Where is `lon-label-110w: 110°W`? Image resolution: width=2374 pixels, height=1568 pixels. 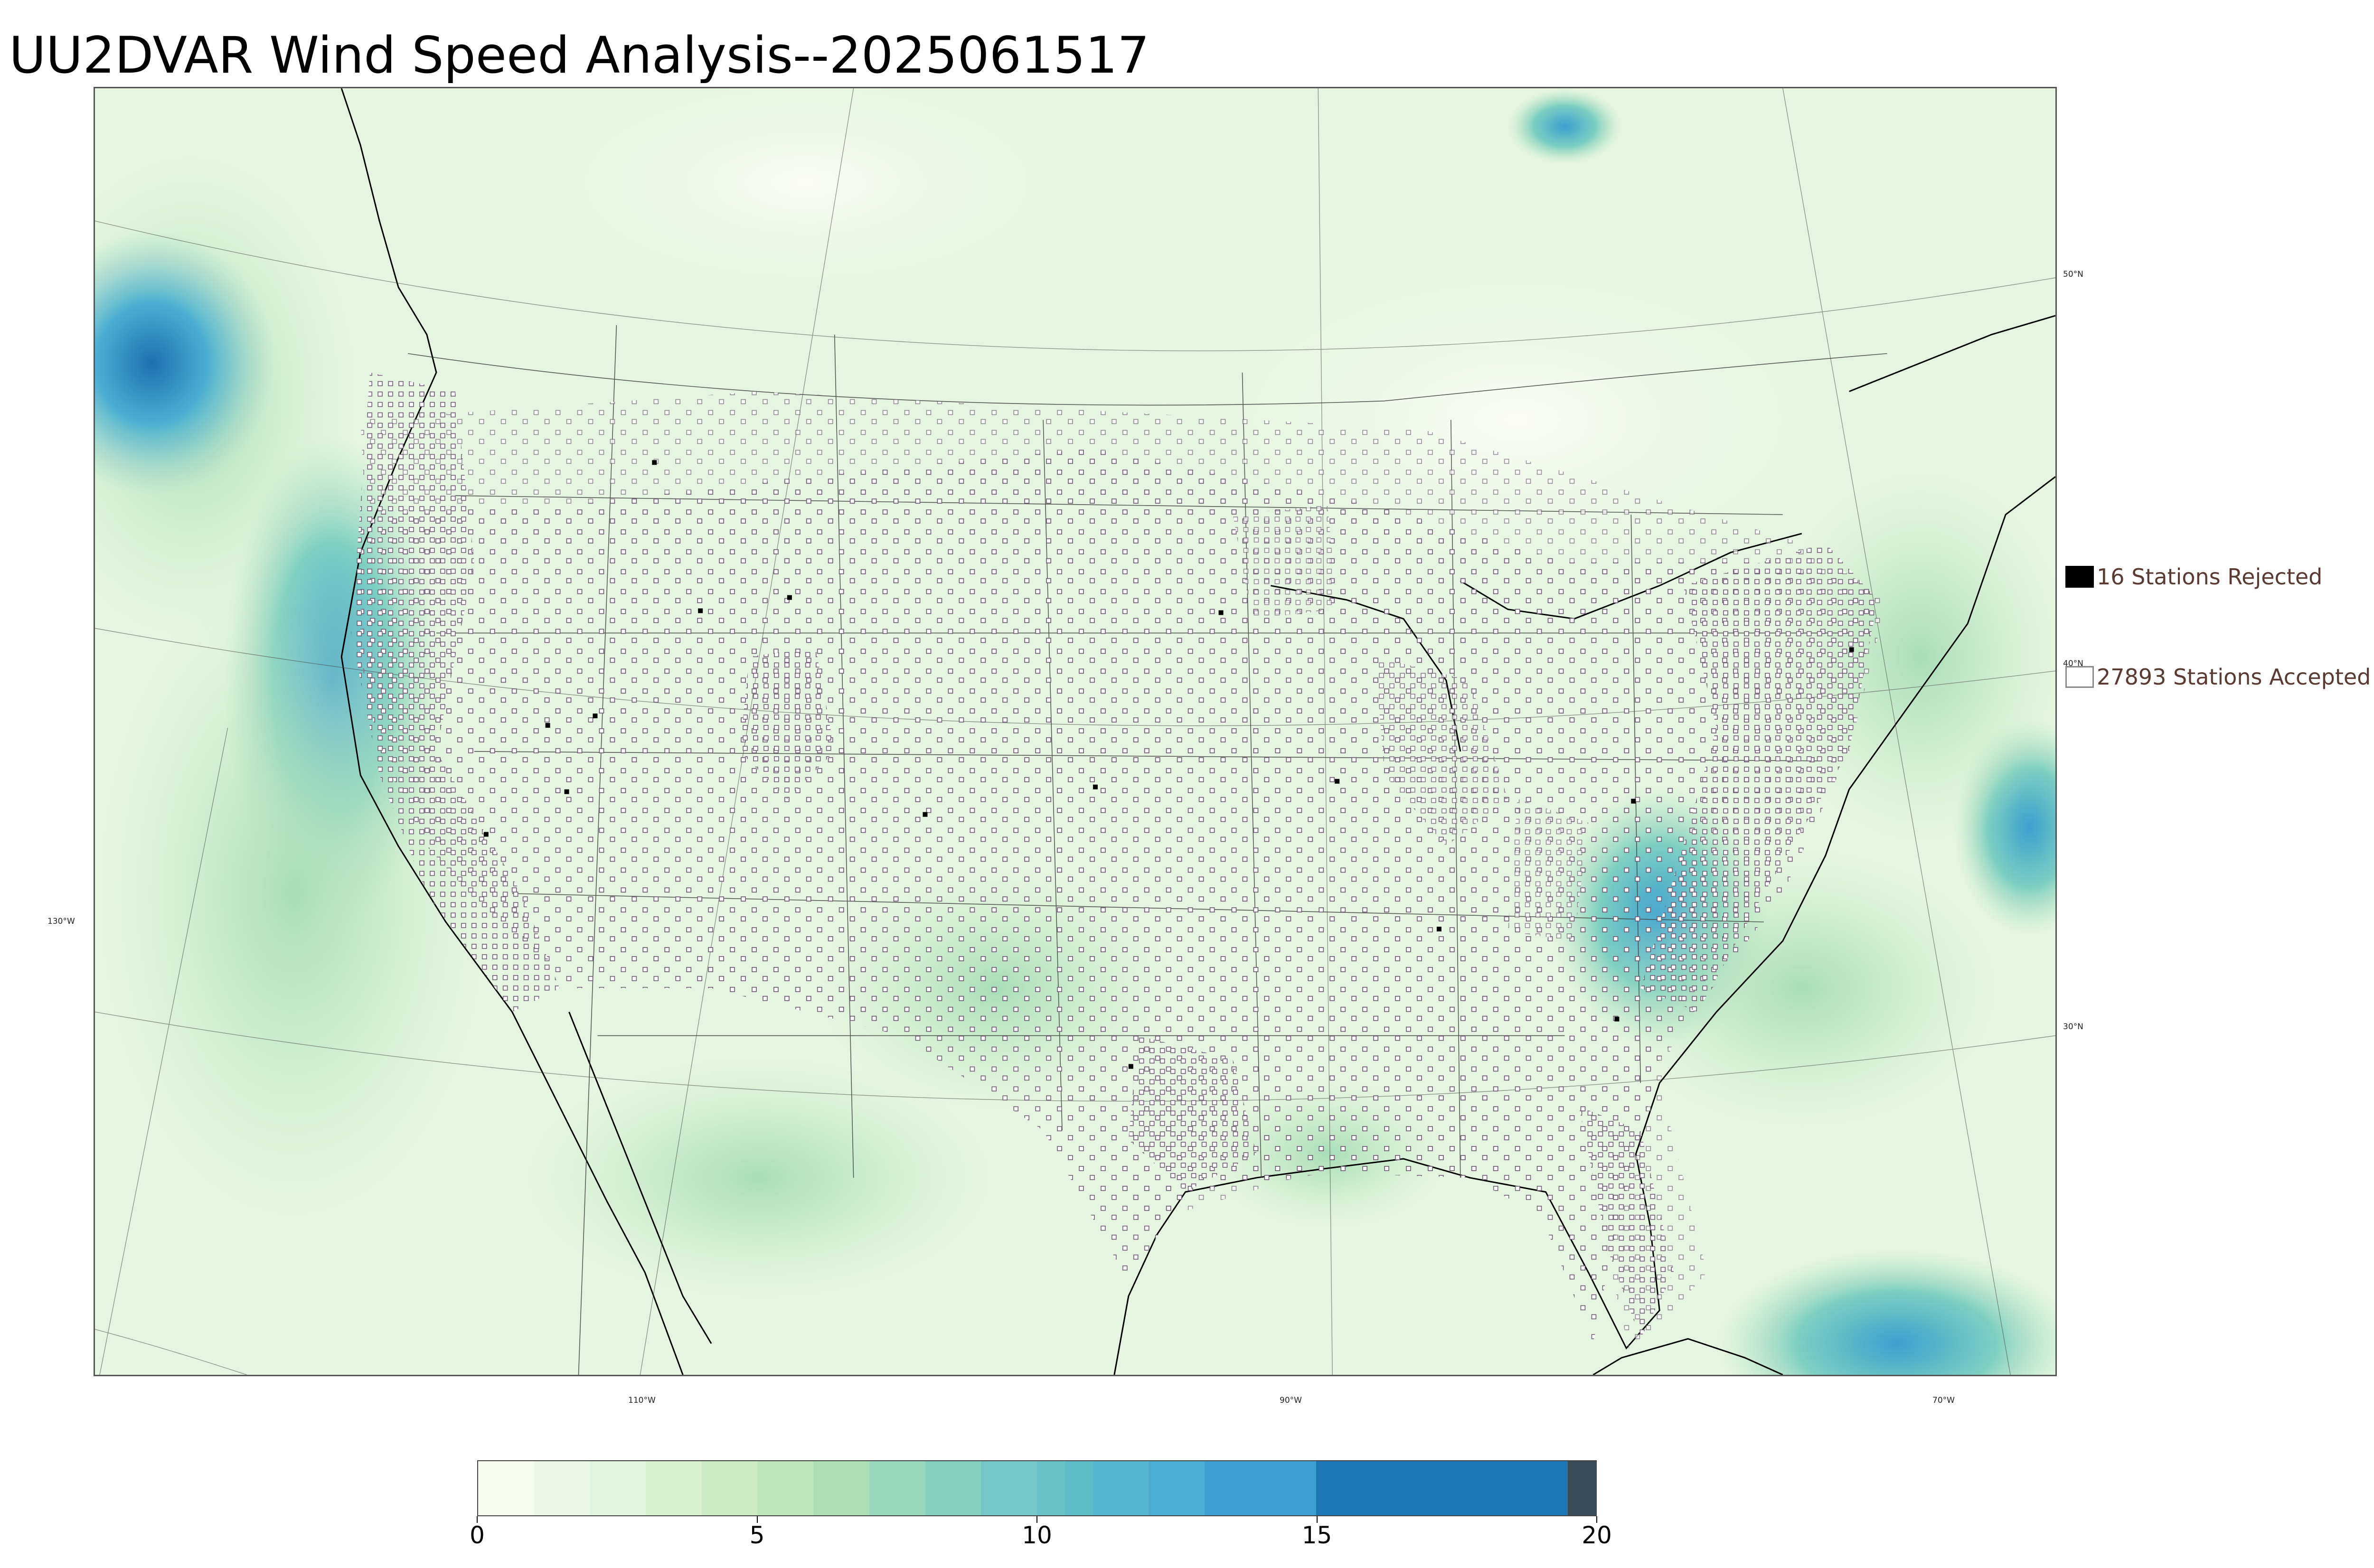 lon-label-110w: 110°W is located at coordinates (642, 1400).